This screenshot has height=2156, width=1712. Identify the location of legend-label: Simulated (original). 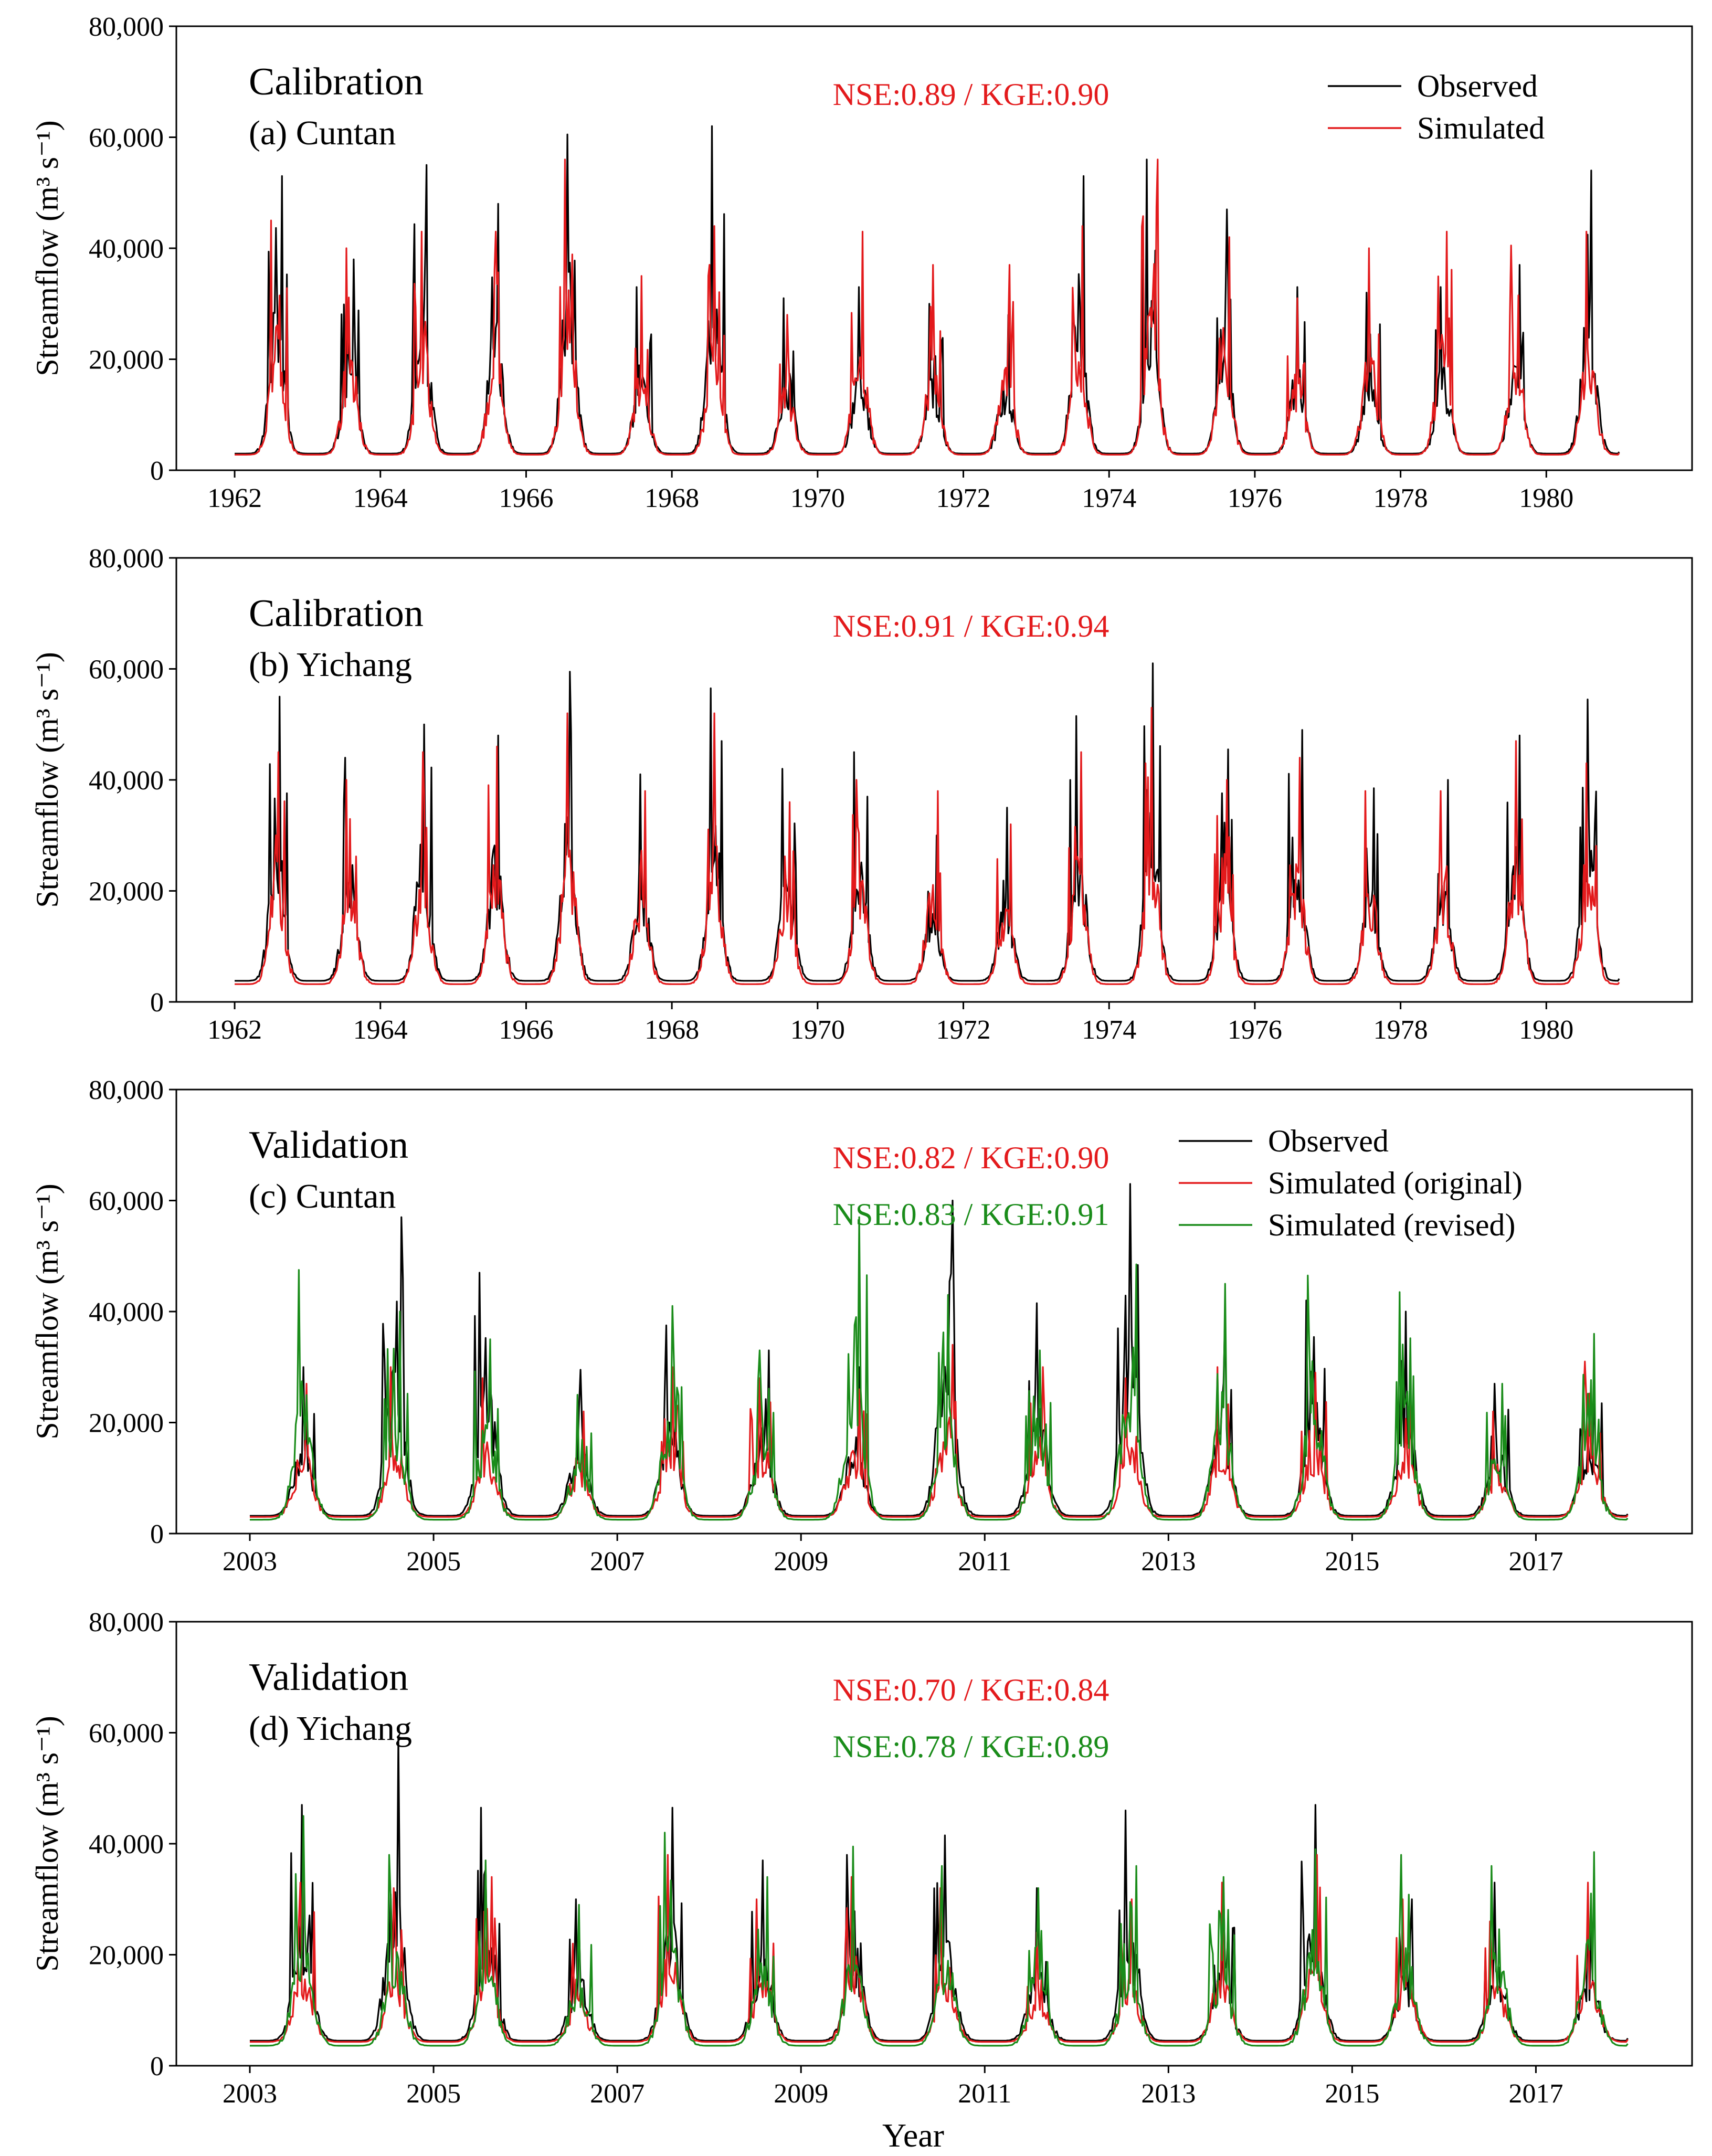
(1396, 1183).